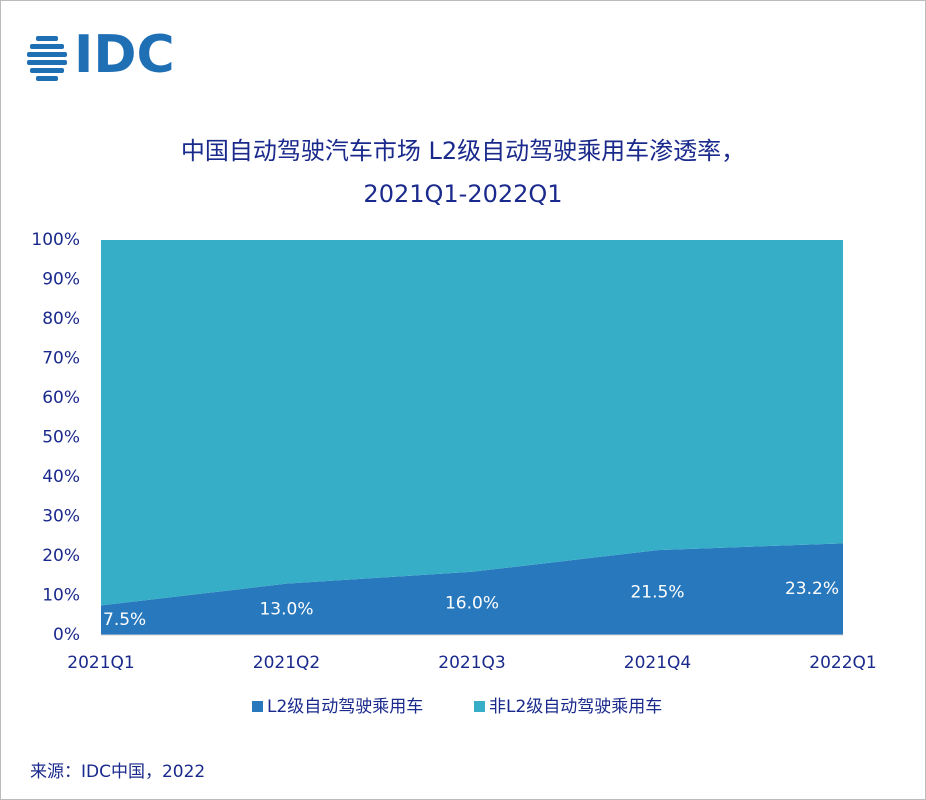 The width and height of the screenshot is (926, 800). What do you see at coordinates (66, 635) in the screenshot?
I see `y-tick-label: 0%` at bounding box center [66, 635].